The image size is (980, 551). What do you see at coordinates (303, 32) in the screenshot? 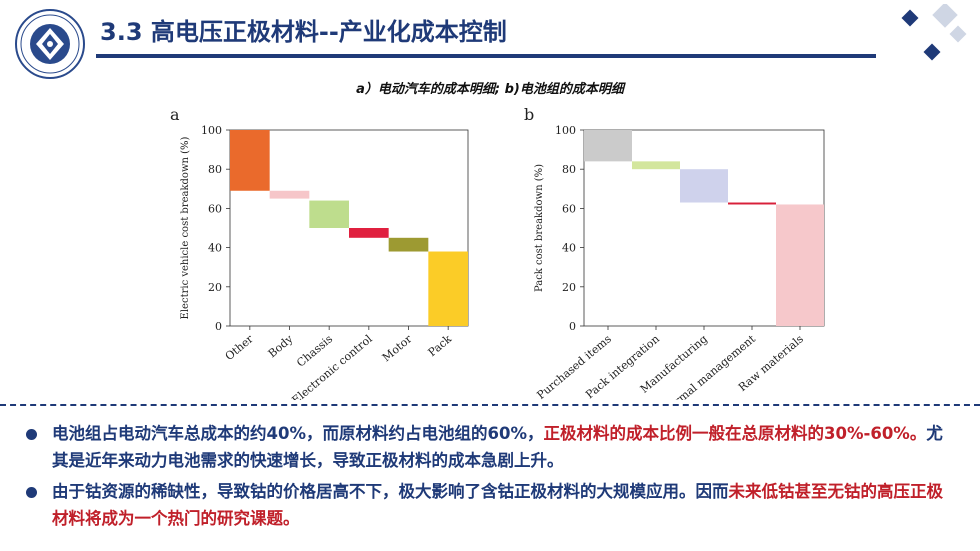
I see `page-title: 3.3 高电压正极材料--产业化成本控制` at bounding box center [303, 32].